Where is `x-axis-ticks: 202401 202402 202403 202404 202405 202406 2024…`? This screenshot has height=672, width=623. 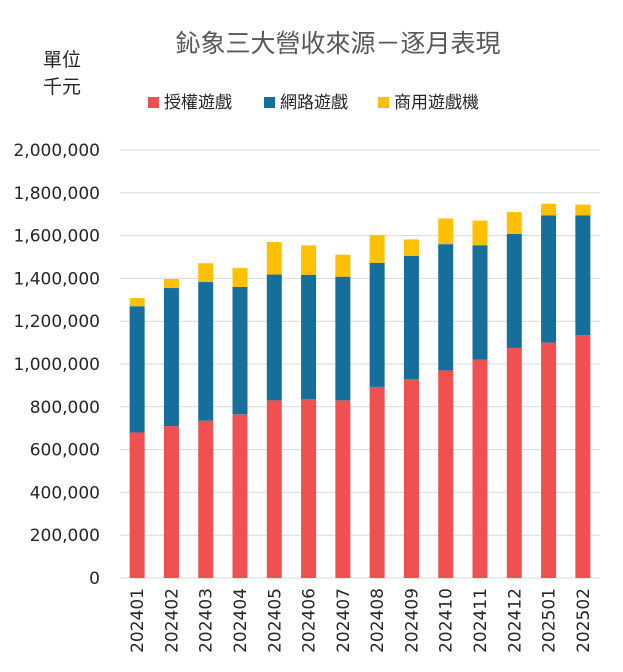 x-axis-ticks: 202401 202402 202403 202404 202405 202406 2024… is located at coordinates (361, 620).